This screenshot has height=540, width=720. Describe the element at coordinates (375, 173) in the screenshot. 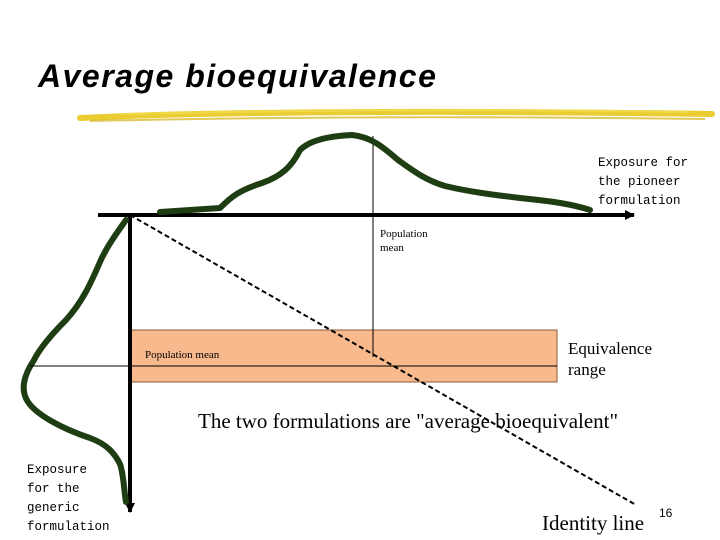

I see `pioneer-distribution-curve` at that location.